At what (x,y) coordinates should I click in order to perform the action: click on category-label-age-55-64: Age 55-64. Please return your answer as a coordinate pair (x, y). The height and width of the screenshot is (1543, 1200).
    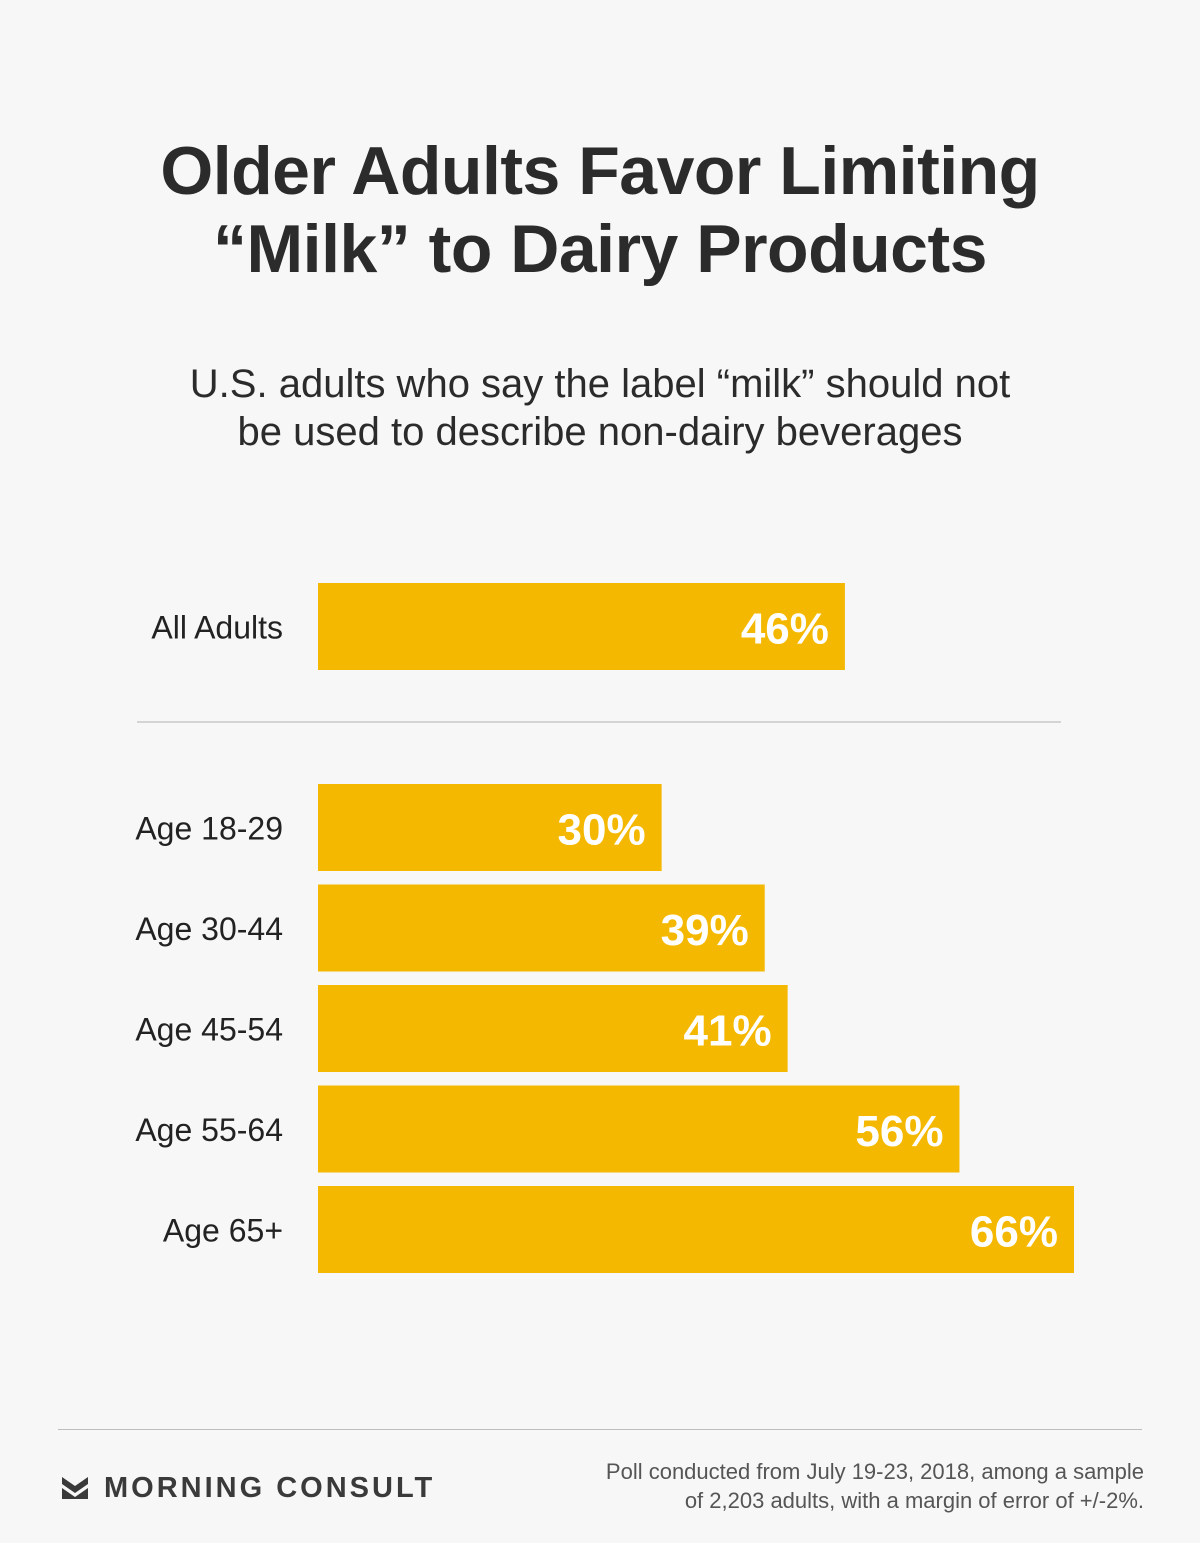
    Looking at the image, I should click on (209, 1130).